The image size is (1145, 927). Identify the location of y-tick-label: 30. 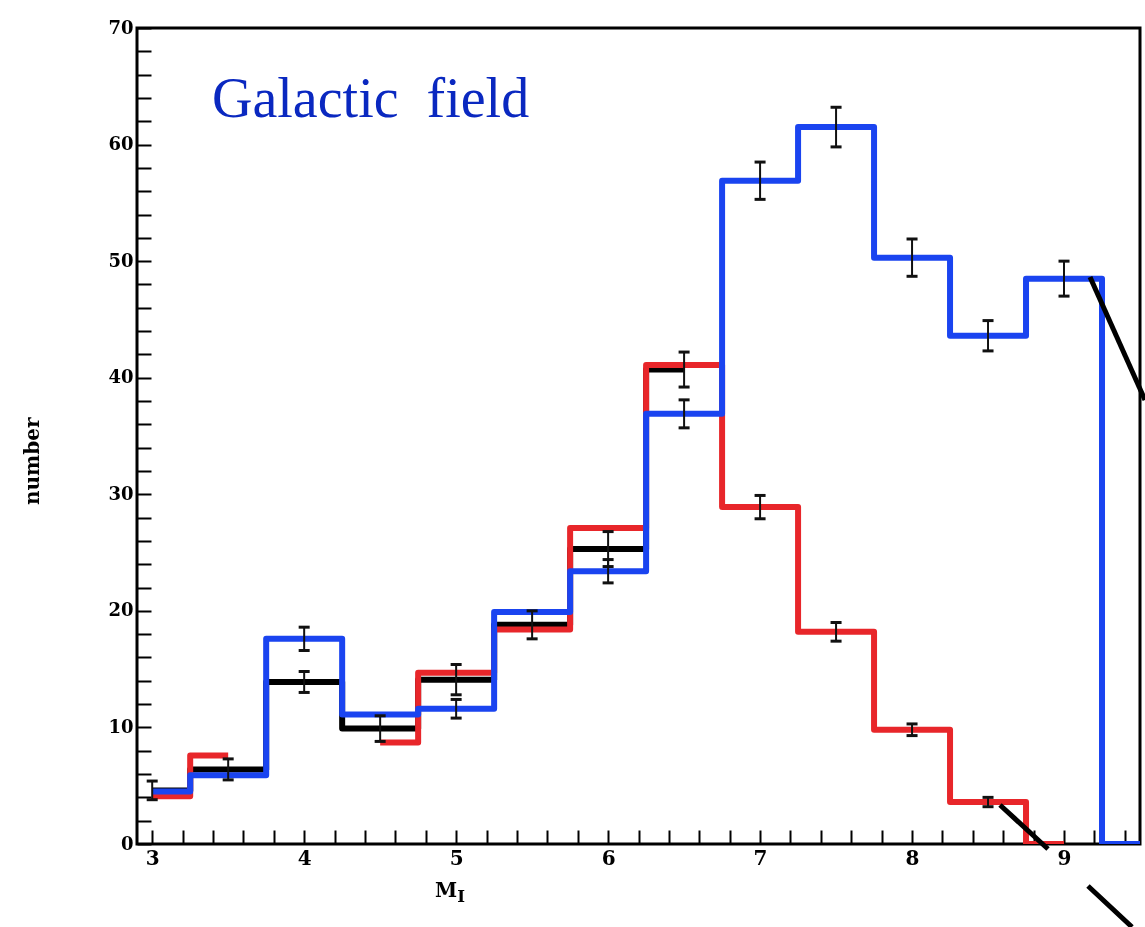
(121, 493).